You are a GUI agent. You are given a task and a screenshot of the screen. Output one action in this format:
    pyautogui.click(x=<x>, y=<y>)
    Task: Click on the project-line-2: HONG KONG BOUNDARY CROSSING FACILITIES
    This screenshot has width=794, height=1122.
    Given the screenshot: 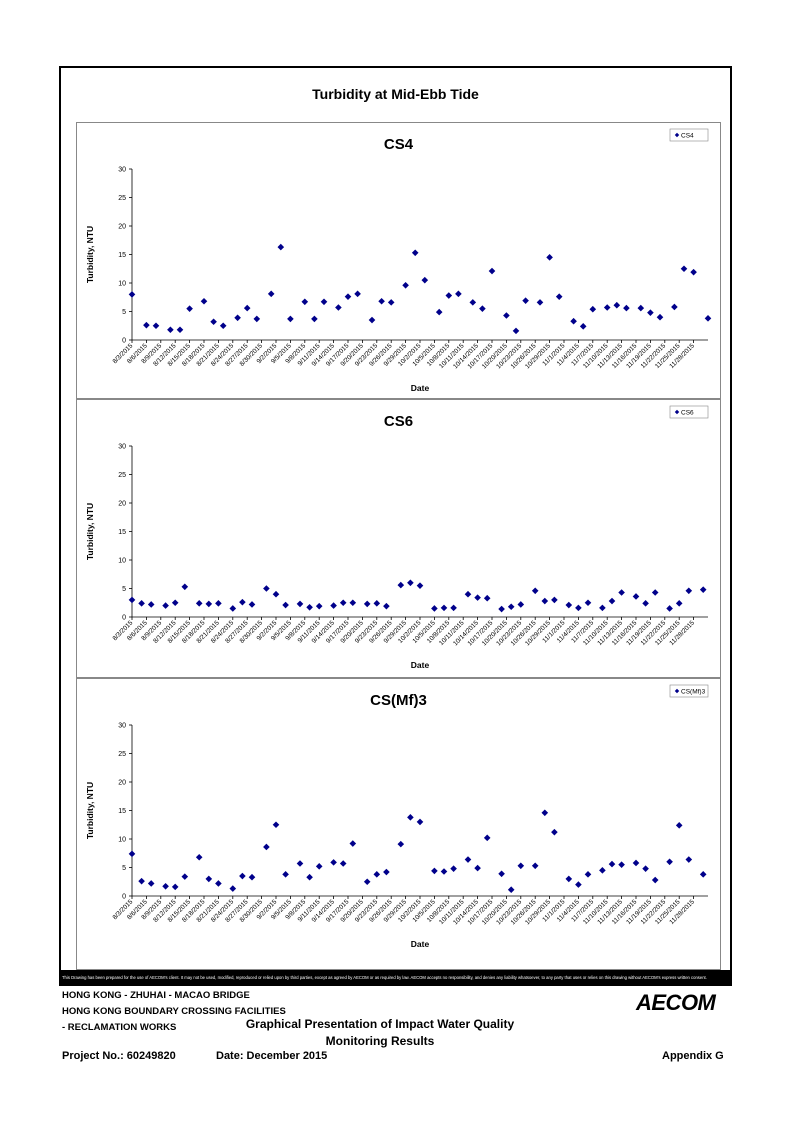 What is the action you would take?
    pyautogui.click(x=174, y=1011)
    